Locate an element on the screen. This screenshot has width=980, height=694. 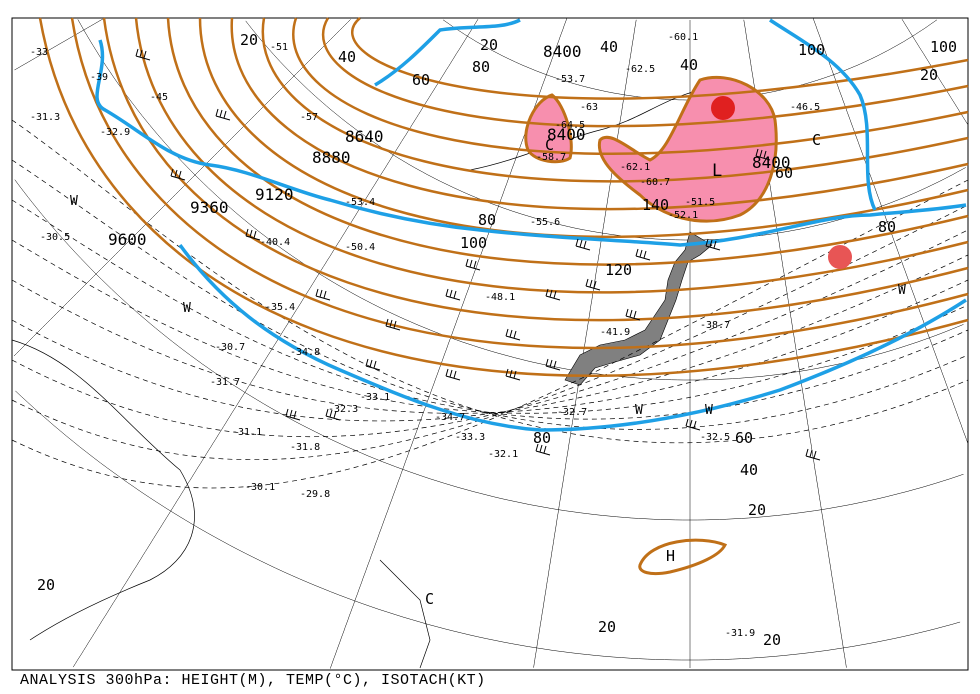
cold-marker: C is located at coordinates (549, 145).